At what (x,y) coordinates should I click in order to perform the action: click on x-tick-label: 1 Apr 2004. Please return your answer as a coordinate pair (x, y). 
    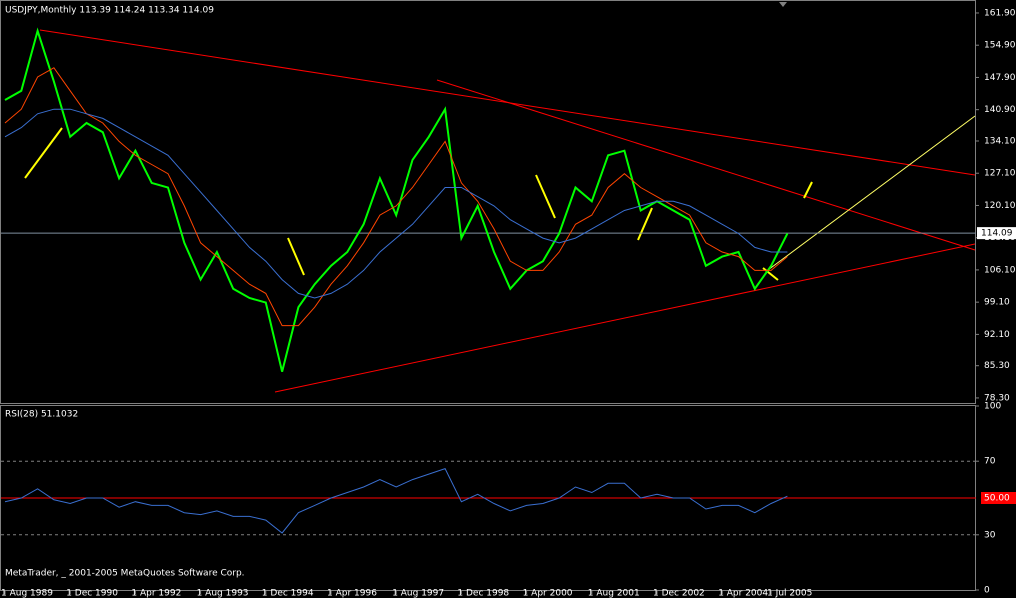
    Looking at the image, I should click on (743, 593).